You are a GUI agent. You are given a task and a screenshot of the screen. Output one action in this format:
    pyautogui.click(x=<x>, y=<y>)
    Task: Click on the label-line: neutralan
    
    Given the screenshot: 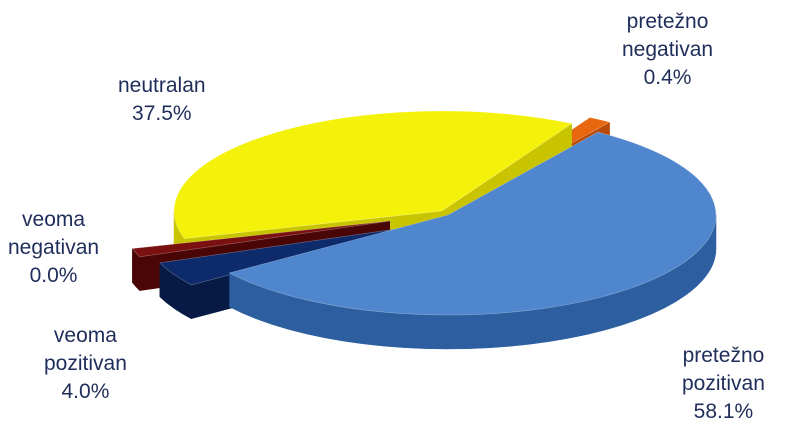 What is the action you would take?
    pyautogui.click(x=162, y=85)
    